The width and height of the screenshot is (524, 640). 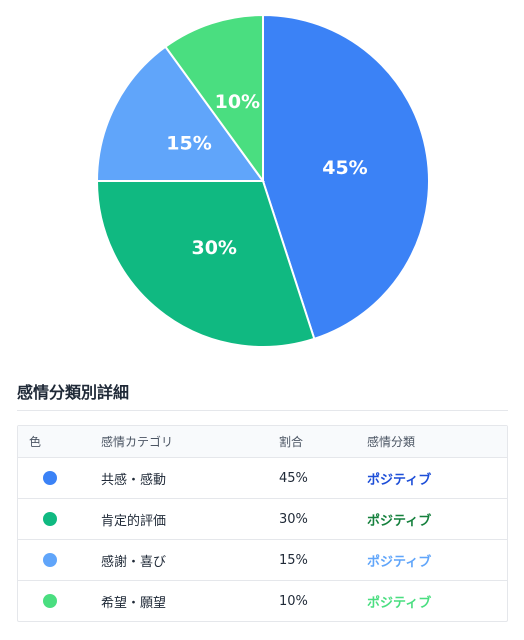 I want to click on ratio-cell: 15%, so click(x=323, y=560).